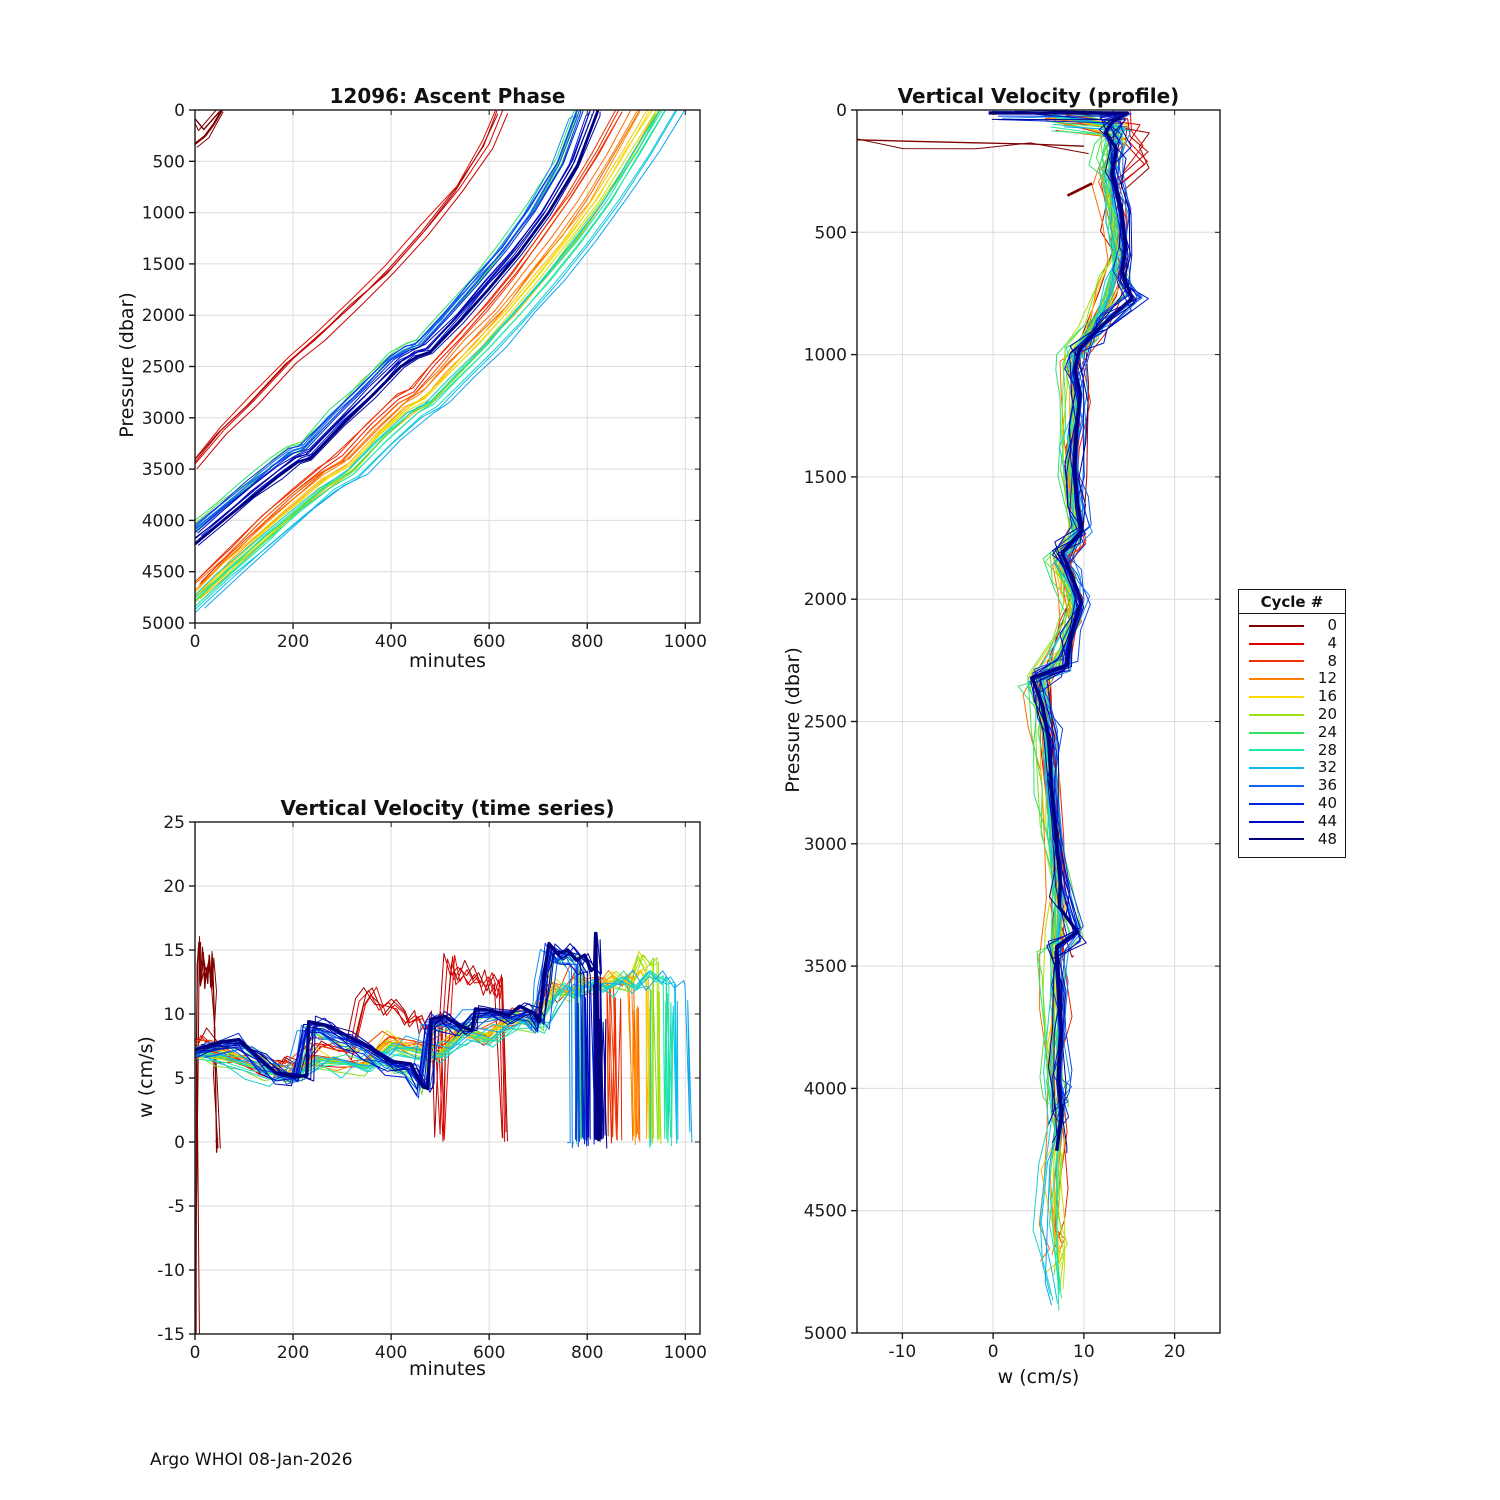  I want to click on y-tick-label: 20, so click(174, 887).